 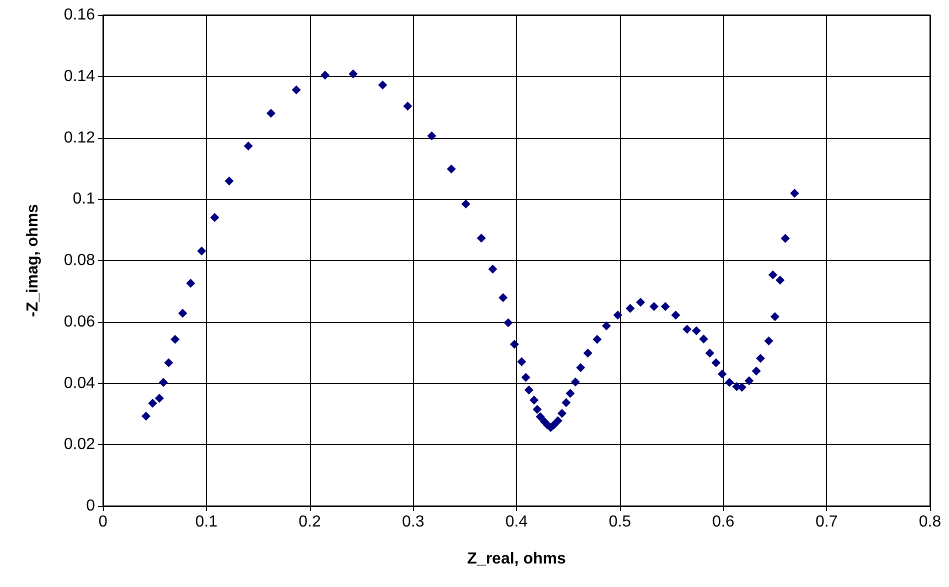 I want to click on x-tick-label: 0.6, so click(x=723, y=522).